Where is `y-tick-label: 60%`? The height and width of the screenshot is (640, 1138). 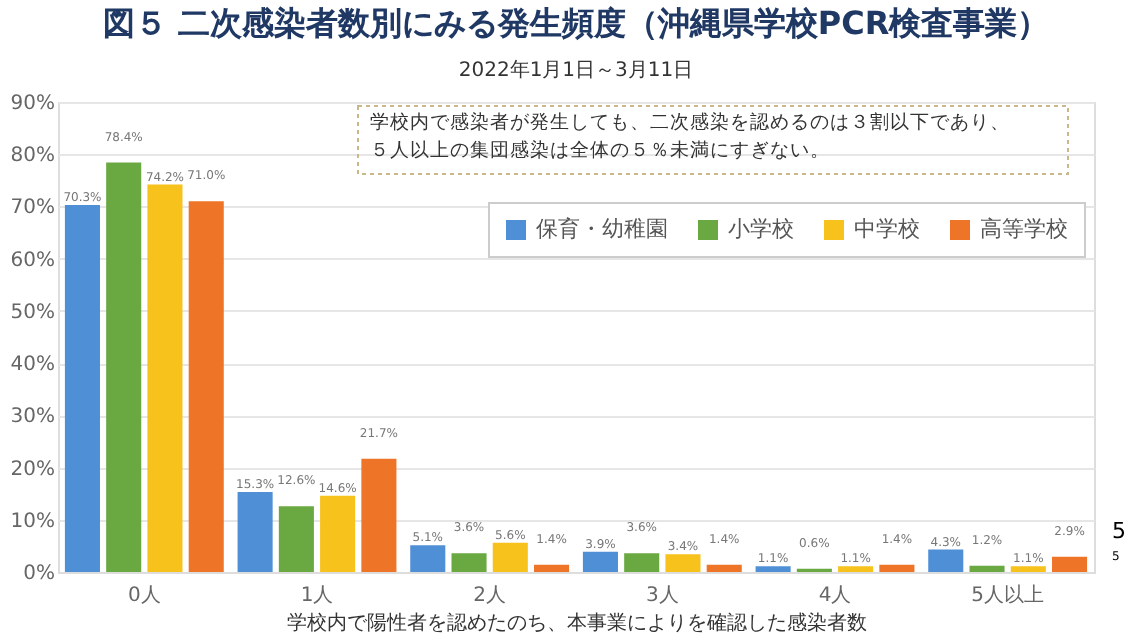
y-tick-label: 60% is located at coordinates (32, 260).